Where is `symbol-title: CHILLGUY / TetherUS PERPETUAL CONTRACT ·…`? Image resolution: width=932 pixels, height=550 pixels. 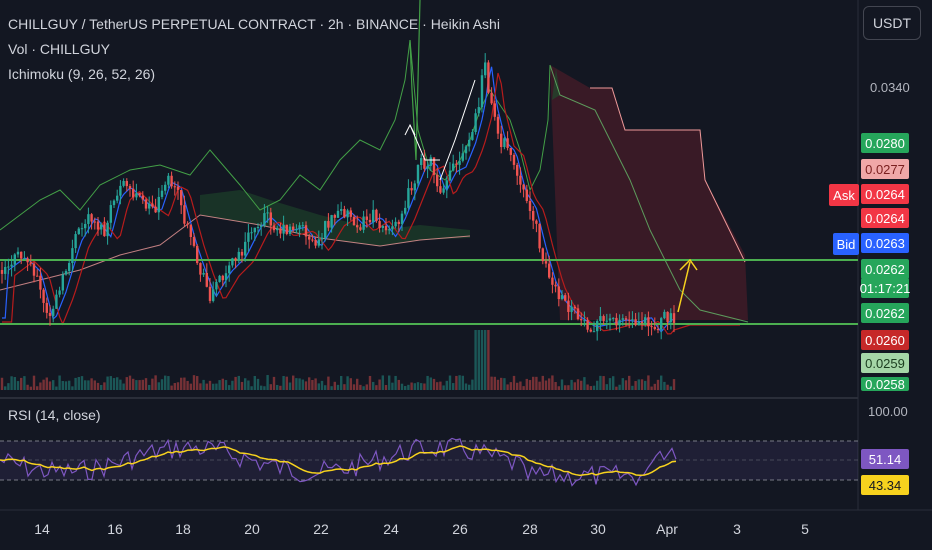
symbol-title: CHILLGUY / TetherUS PERPETUAL CONTRACT ·… is located at coordinates (254, 24).